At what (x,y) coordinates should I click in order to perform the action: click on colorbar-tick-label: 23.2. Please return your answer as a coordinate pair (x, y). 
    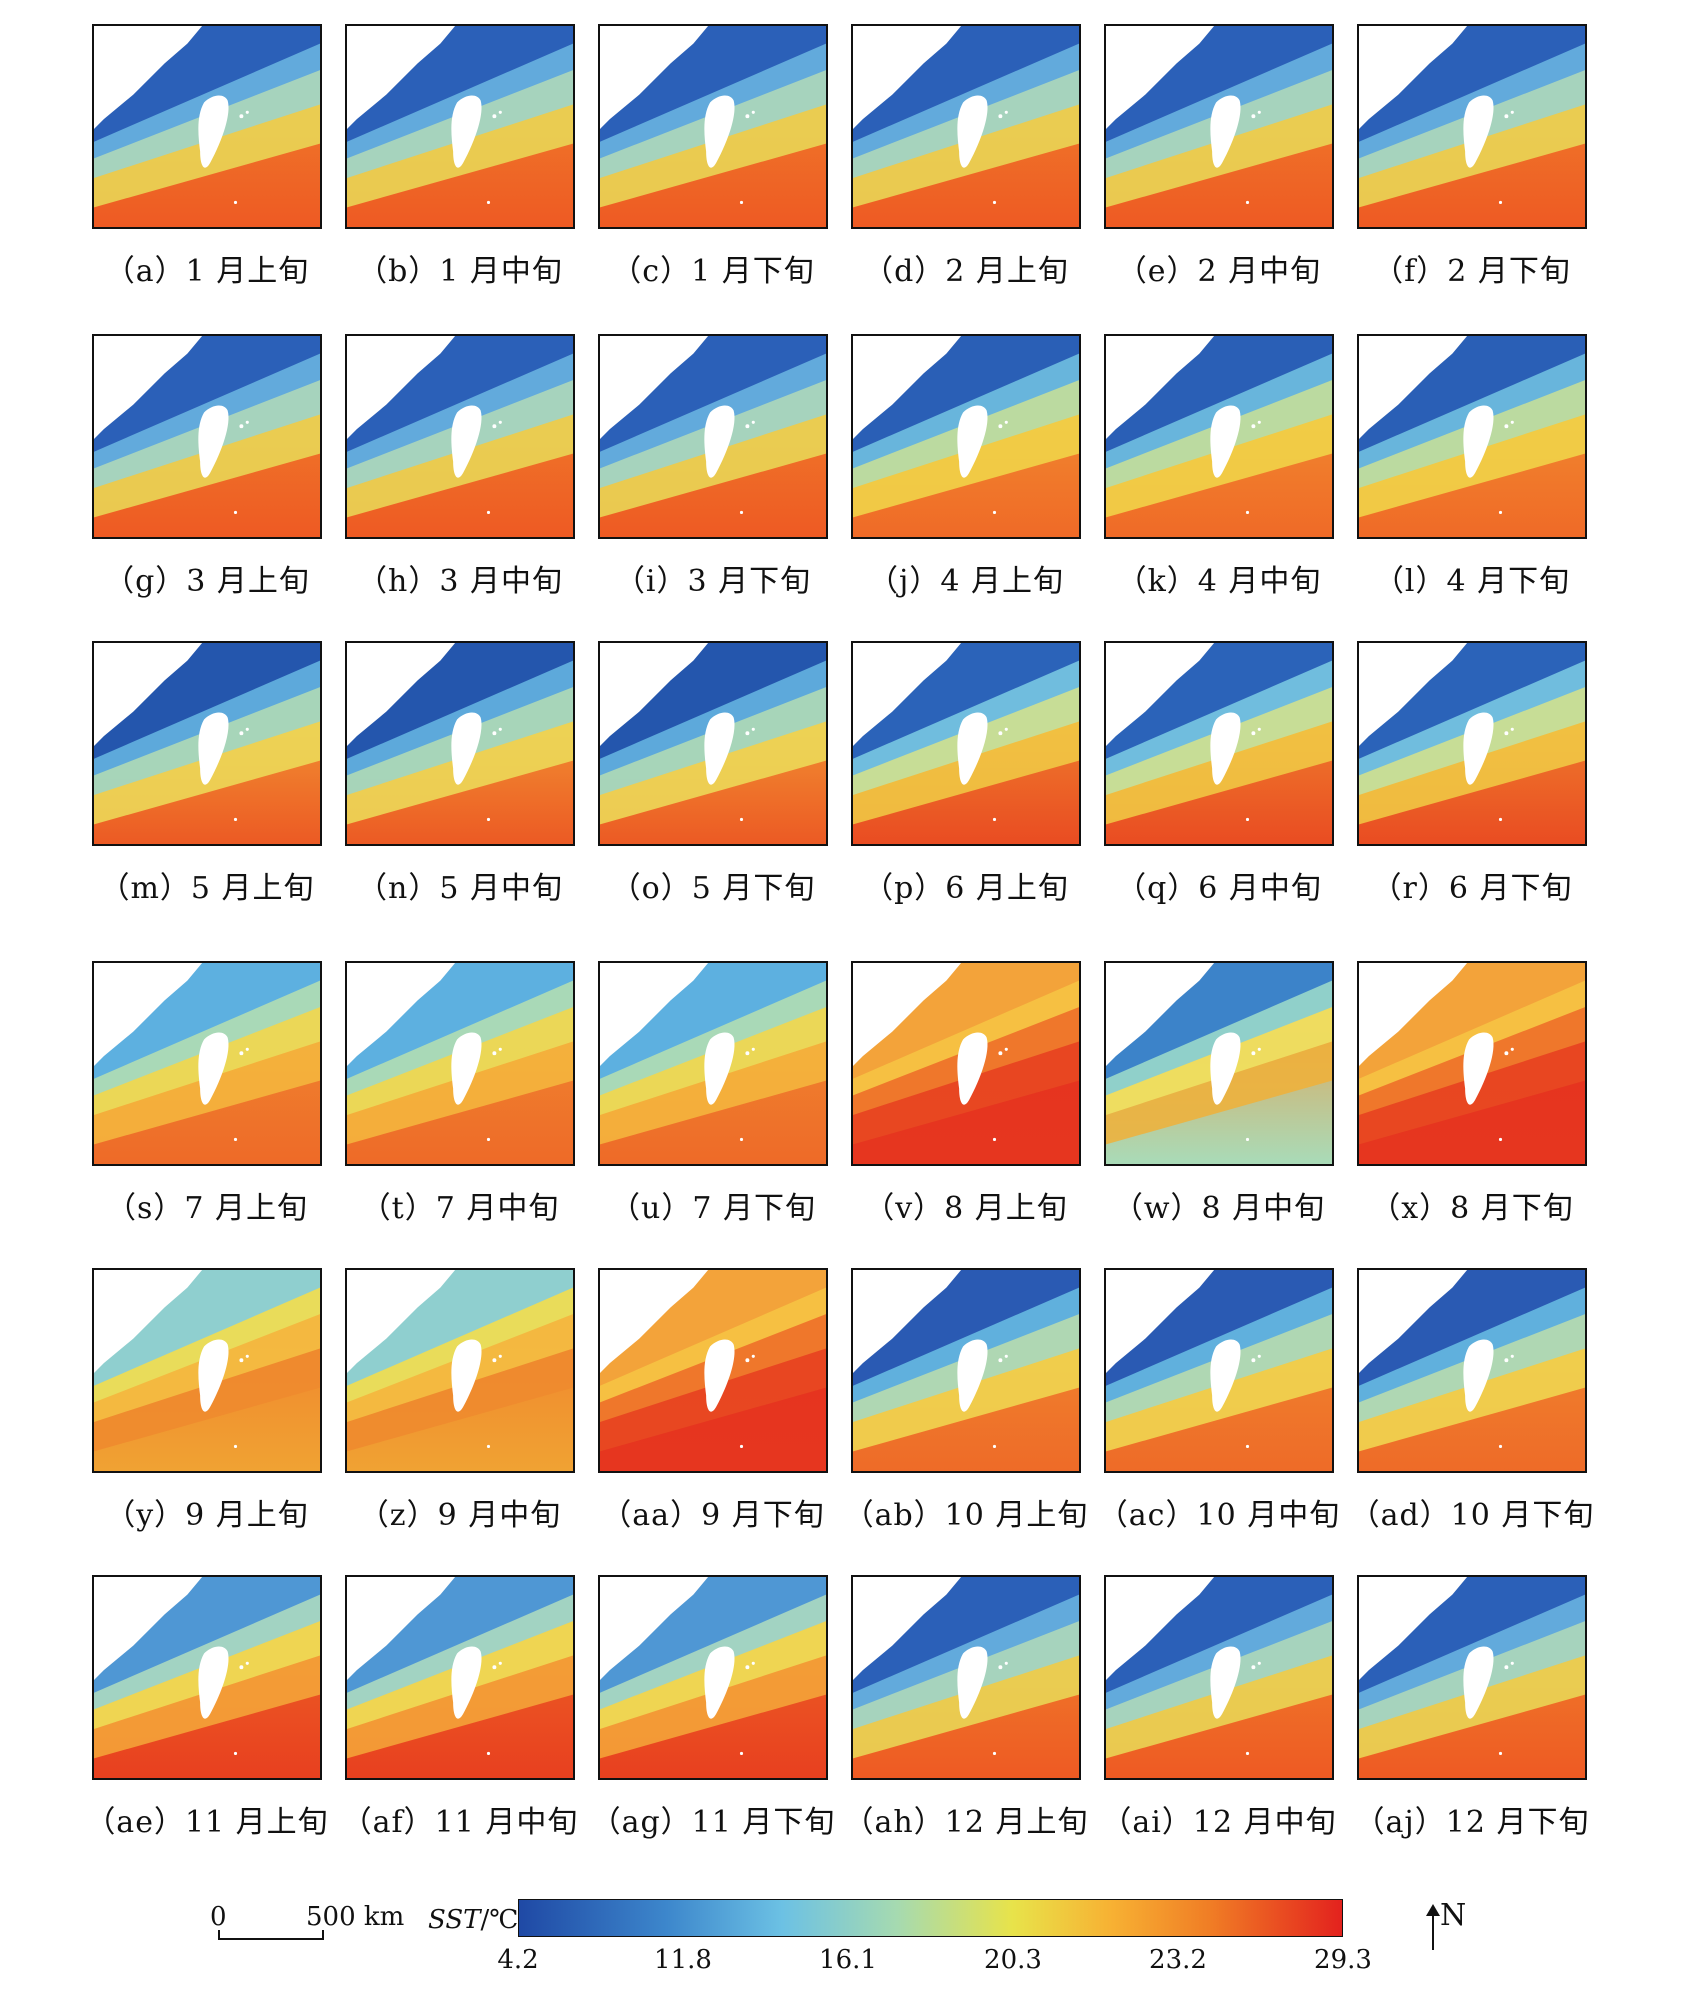
    Looking at the image, I should click on (1178, 1960).